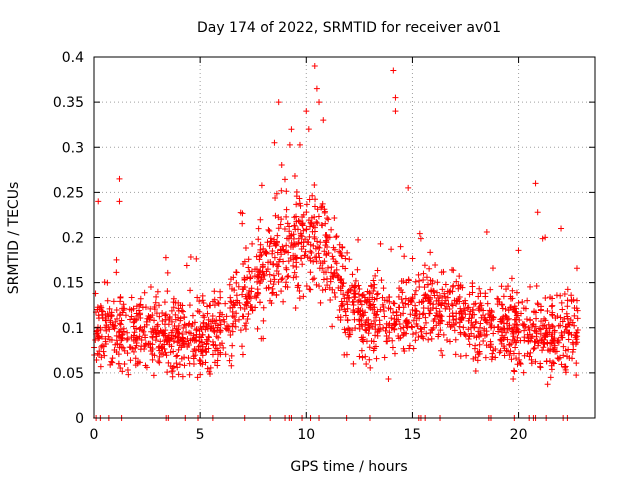 This screenshot has width=640, height=480. I want to click on y-axis-label: SRMTID / TECUs, so click(14, 238).